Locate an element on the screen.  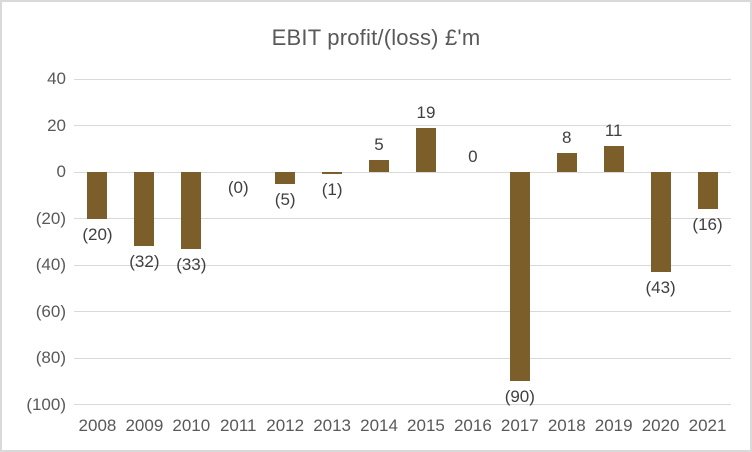
bar-2014 is located at coordinates (379, 166).